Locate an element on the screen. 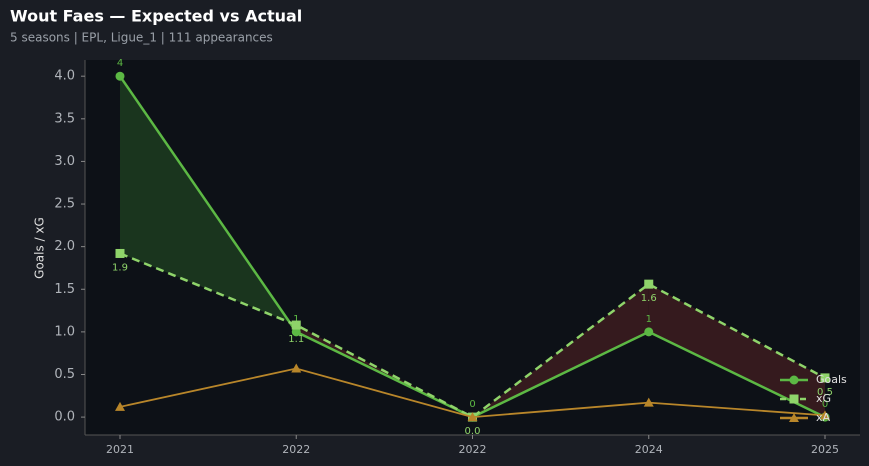  legend-label: xA is located at coordinates (823, 417).